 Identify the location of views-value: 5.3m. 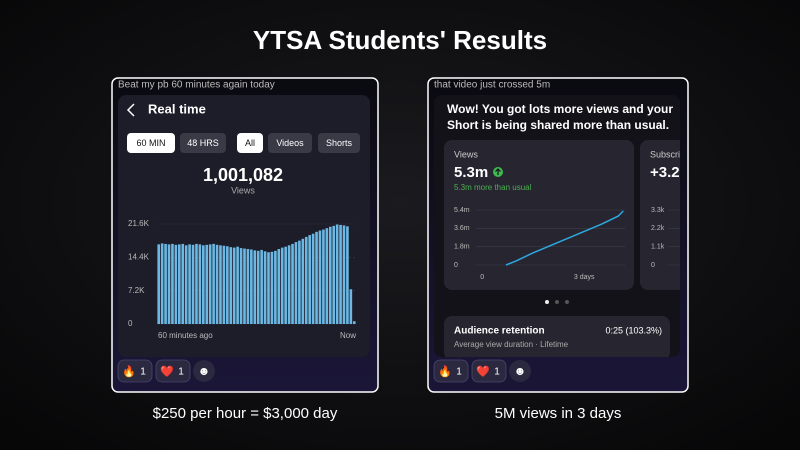
(471, 172).